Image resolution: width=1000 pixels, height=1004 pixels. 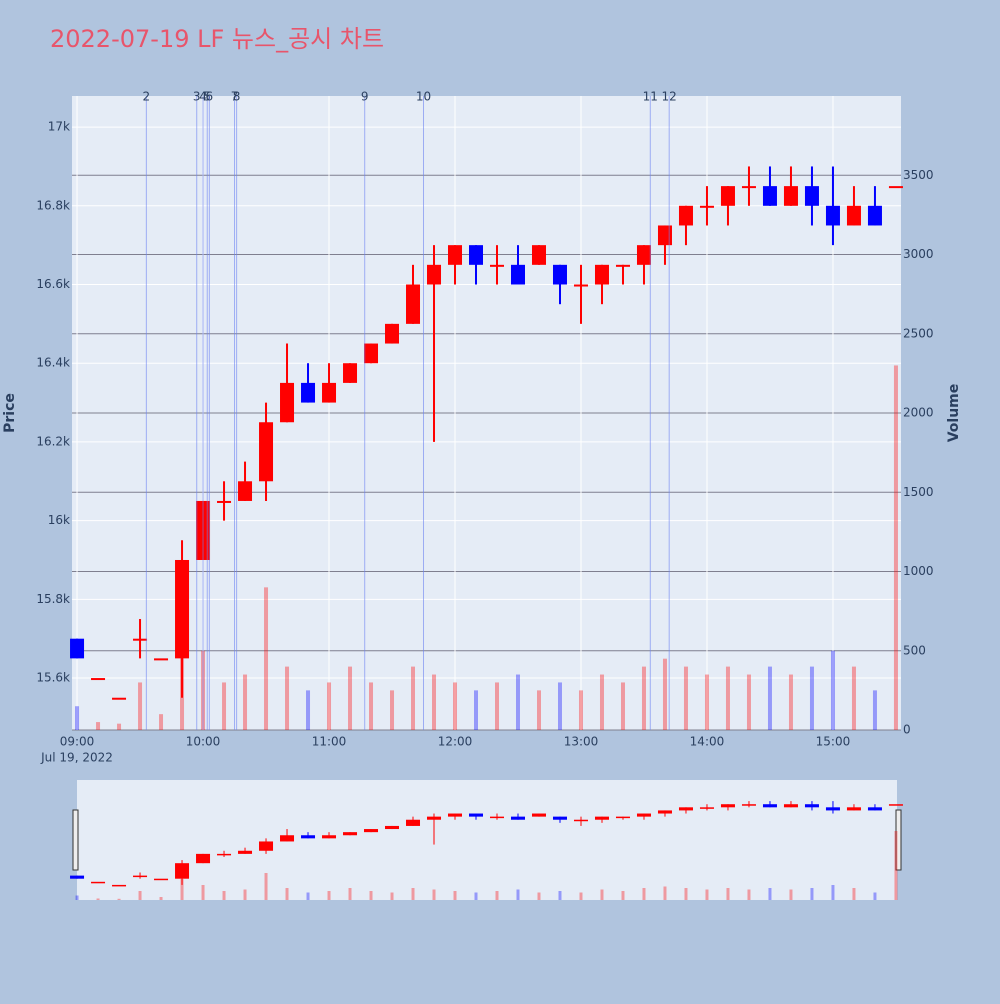 What do you see at coordinates (918, 413) in the screenshot?
I see `y2-tick-label: 2000` at bounding box center [918, 413].